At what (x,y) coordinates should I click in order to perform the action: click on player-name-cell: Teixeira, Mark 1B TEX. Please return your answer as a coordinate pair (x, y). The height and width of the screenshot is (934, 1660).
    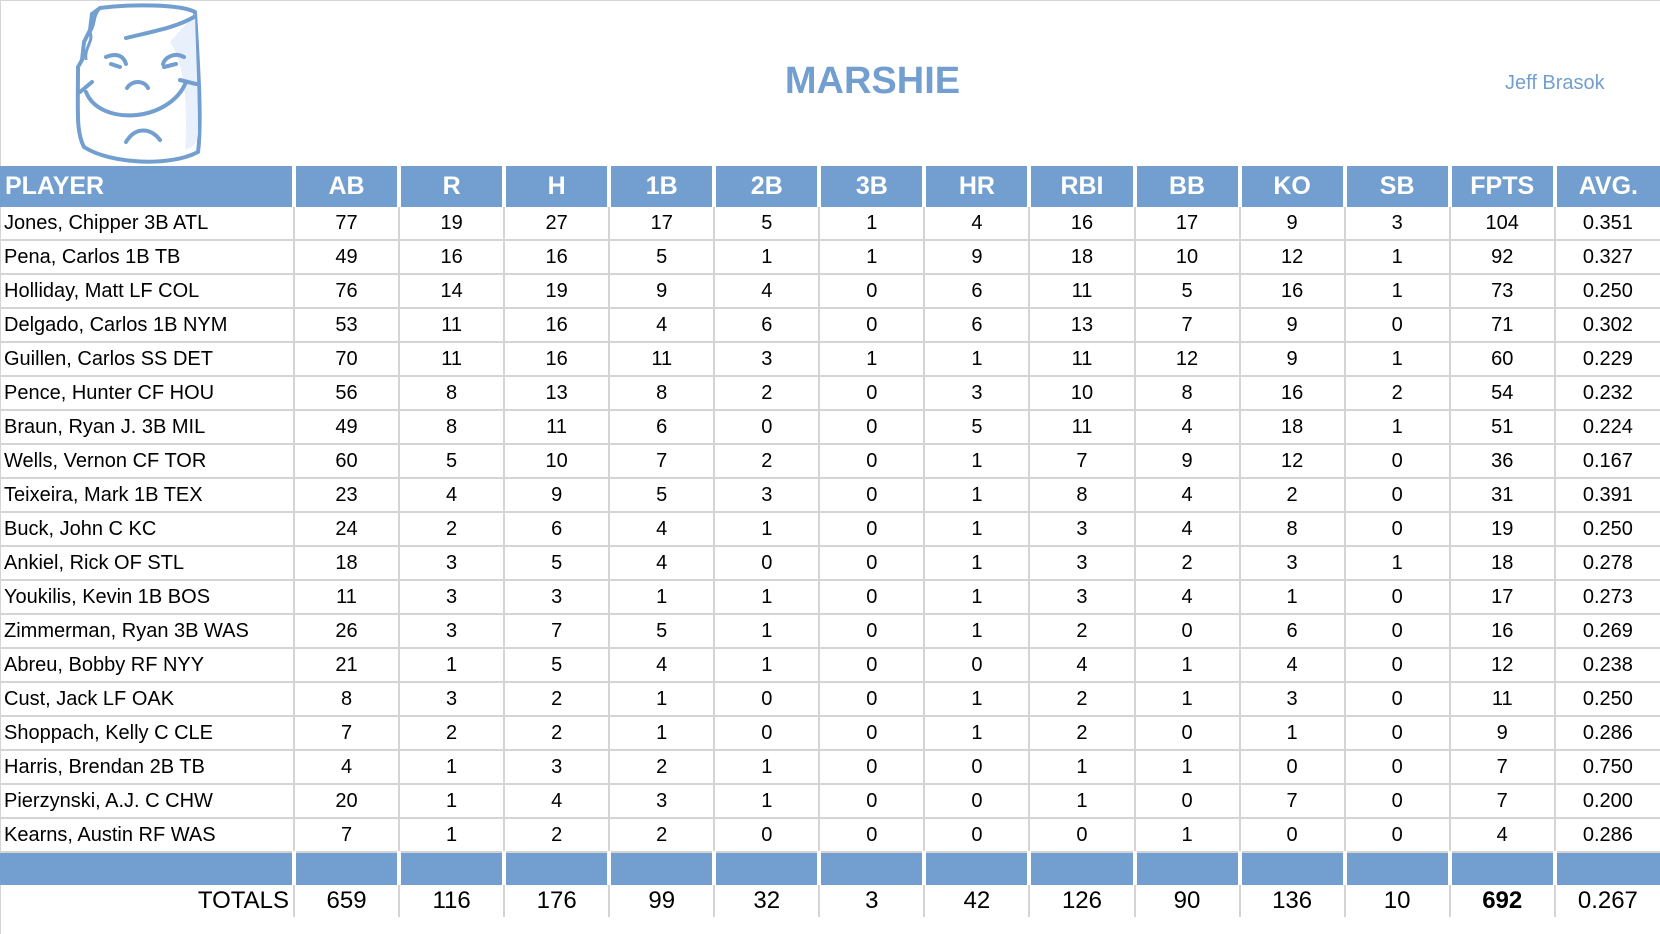
    Looking at the image, I should click on (147, 495).